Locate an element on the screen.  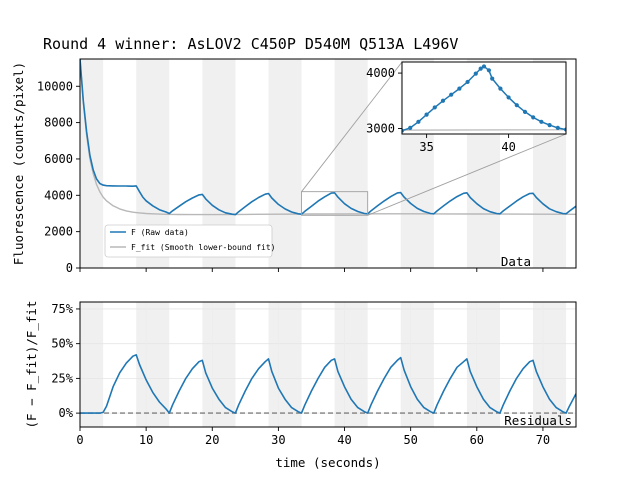
legend-box is located at coordinates (188, 241).